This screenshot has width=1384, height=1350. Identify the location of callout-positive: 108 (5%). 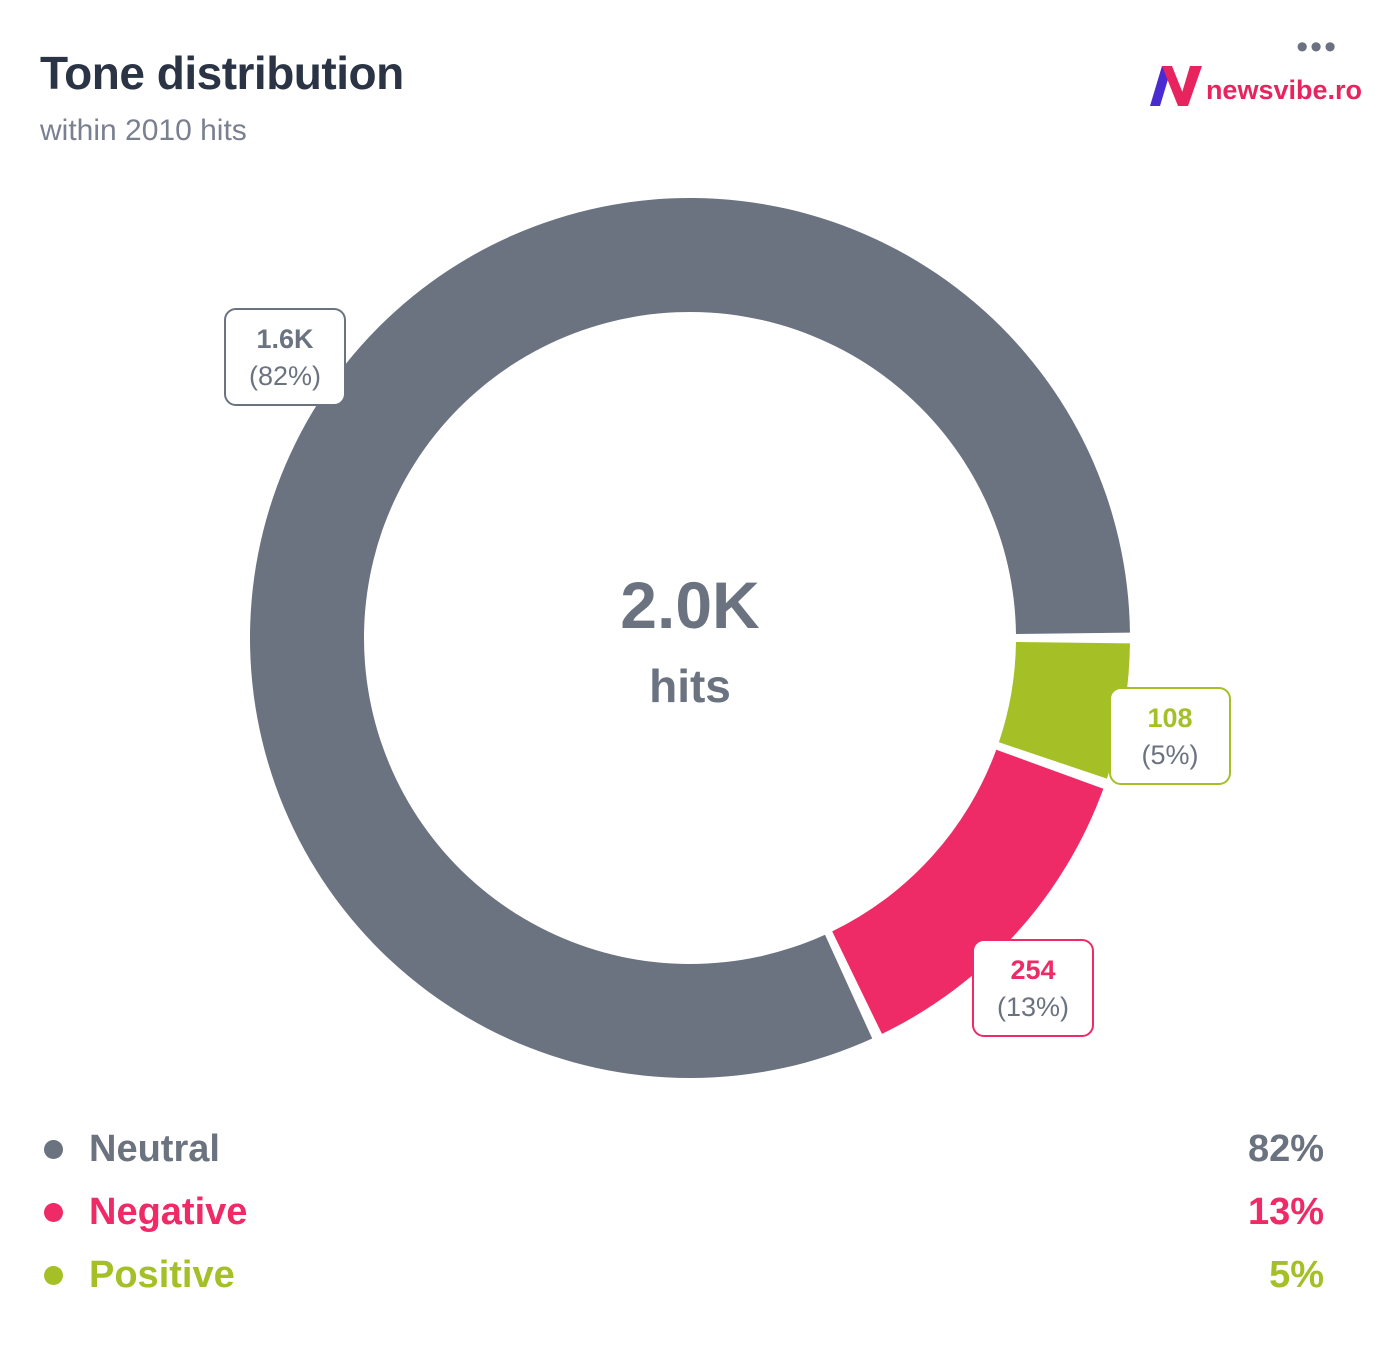
(1170, 736).